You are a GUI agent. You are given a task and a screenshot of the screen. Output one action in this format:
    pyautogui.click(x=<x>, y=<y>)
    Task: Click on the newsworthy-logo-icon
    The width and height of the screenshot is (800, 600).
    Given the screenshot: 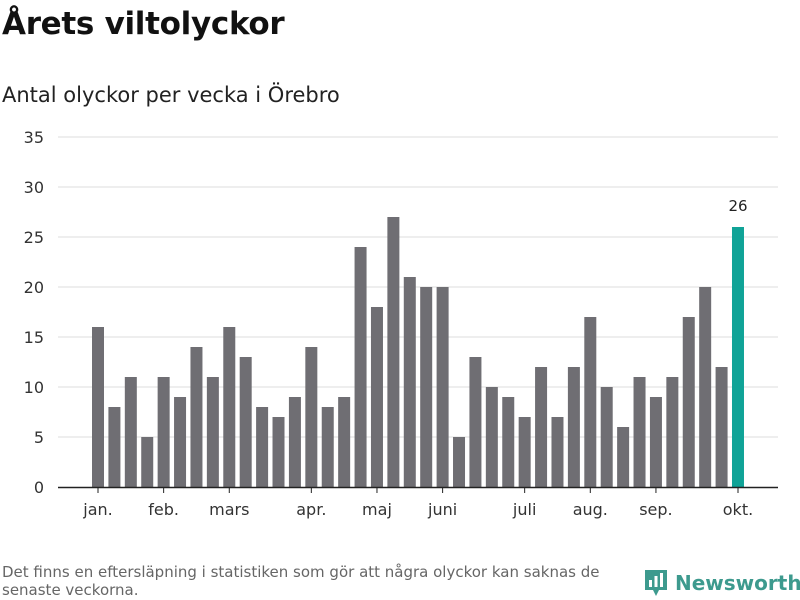 What is the action you would take?
    pyautogui.click(x=656, y=583)
    